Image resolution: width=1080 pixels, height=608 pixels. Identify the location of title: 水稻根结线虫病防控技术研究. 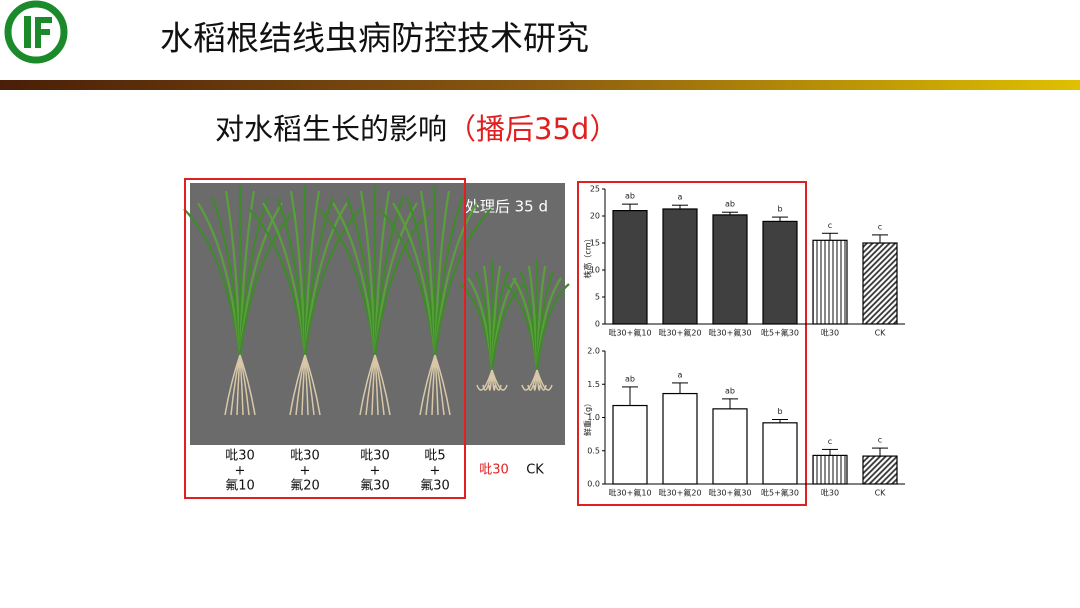
(374, 38).